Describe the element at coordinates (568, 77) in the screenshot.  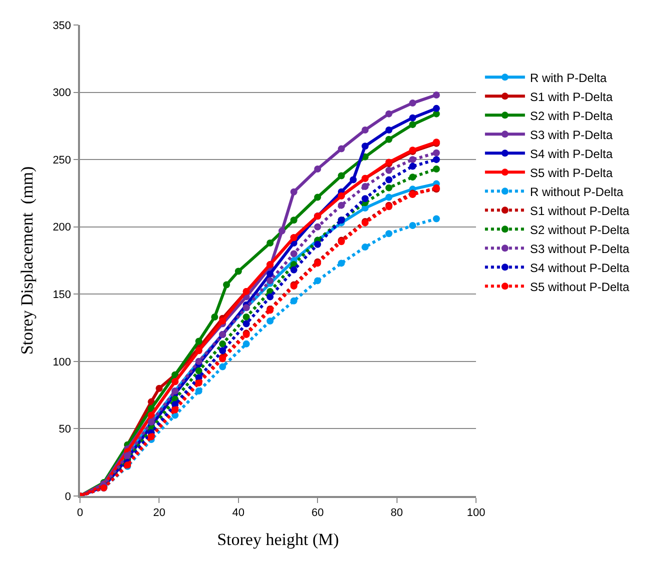
I see `legend-label: R with P-Delta` at that location.